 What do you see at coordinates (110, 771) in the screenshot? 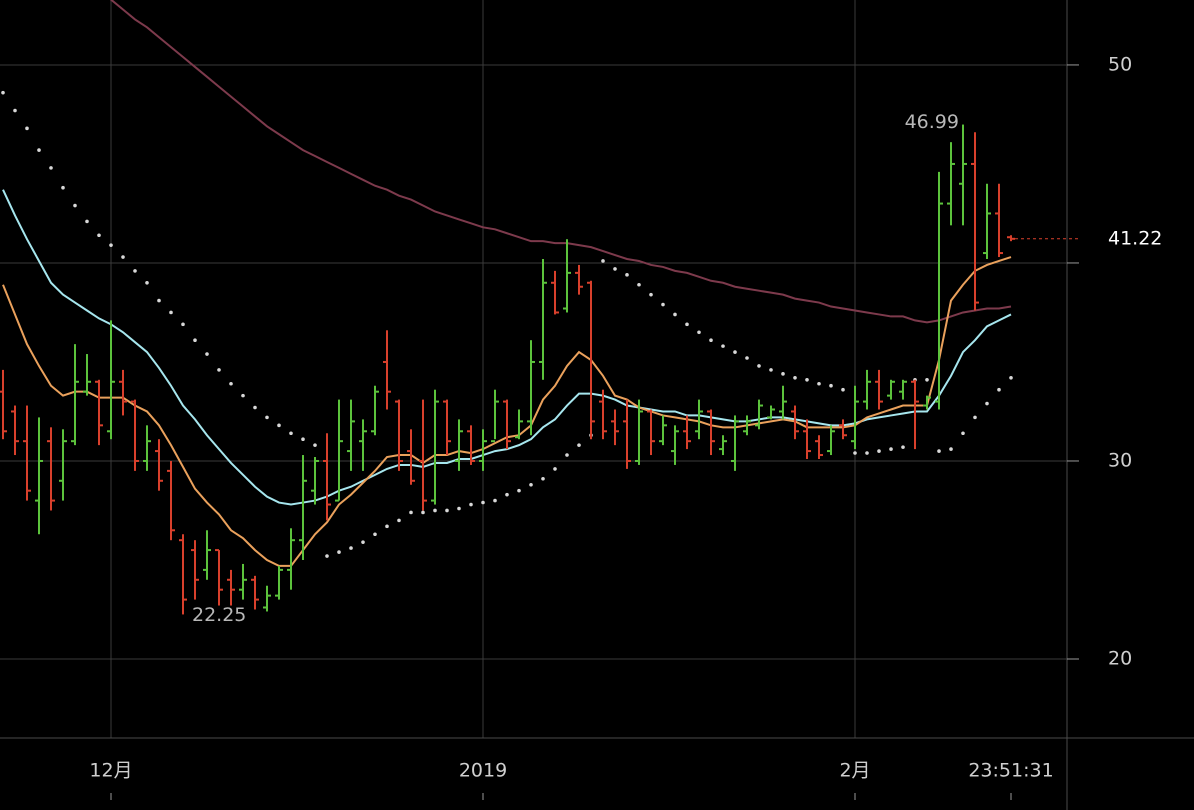
I see `x-tick-label: 12月` at bounding box center [110, 771].